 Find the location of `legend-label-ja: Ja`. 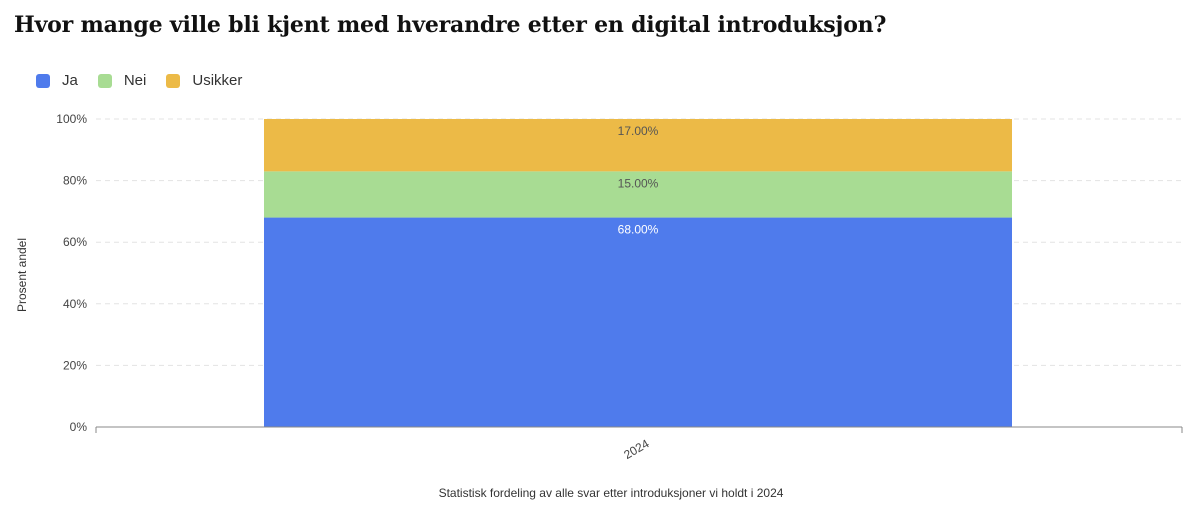

legend-label-ja: Ja is located at coordinates (70, 80).